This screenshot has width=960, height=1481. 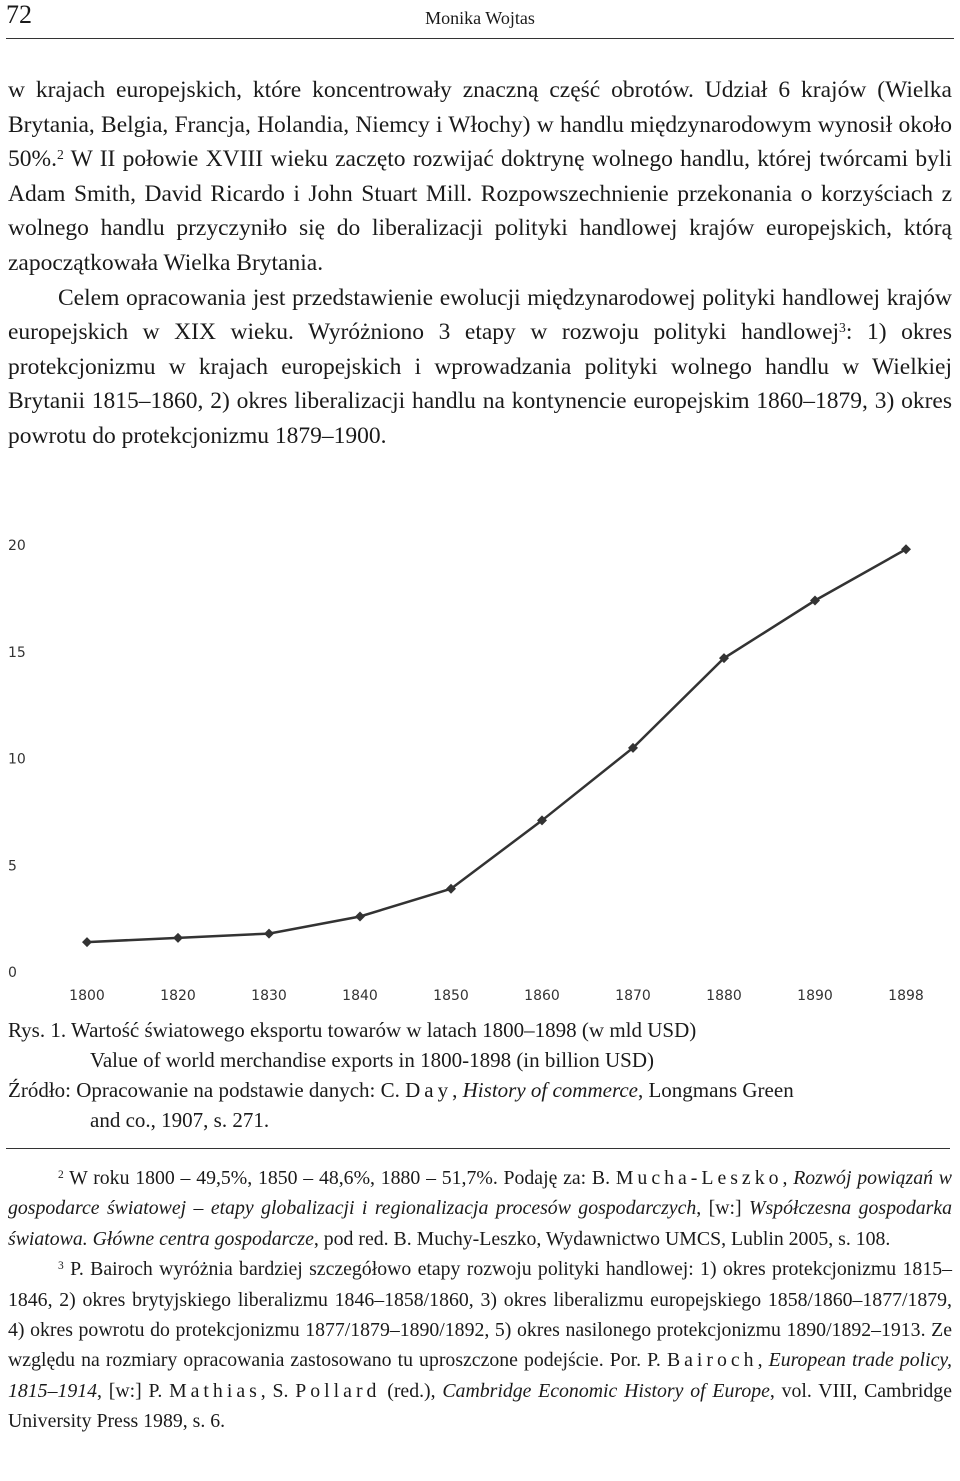 I want to click on y-tick-label: 5, so click(x=12, y=866).